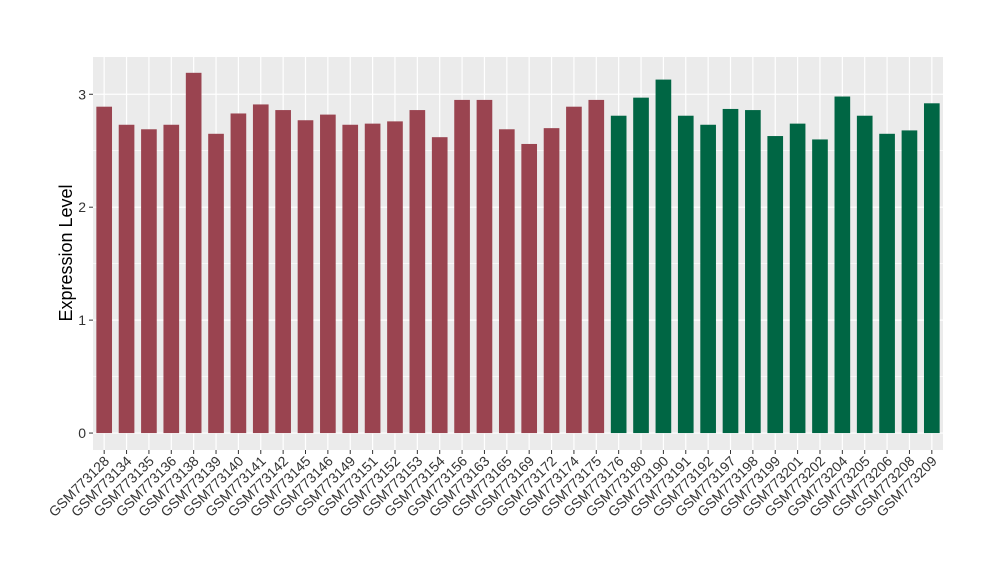 The height and width of the screenshot is (585, 1000). Describe the element at coordinates (66, 252) in the screenshot. I see `y-axis-title: Expression Level` at that location.